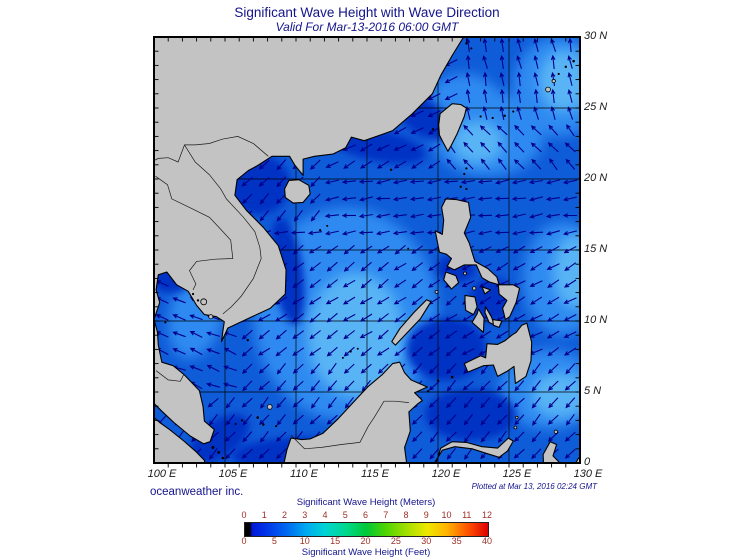 The height and width of the screenshot is (560, 755). Describe the element at coordinates (559, 81) in the screenshot. I see `wave-height-patch` at that location.